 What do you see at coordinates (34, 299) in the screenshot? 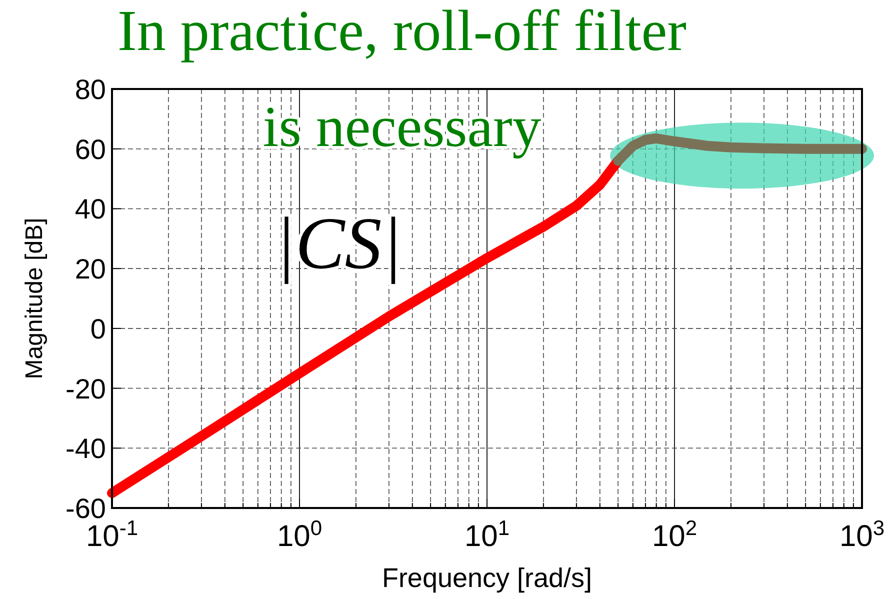
I see `y-axis-title: Magnitude [dB]` at bounding box center [34, 299].